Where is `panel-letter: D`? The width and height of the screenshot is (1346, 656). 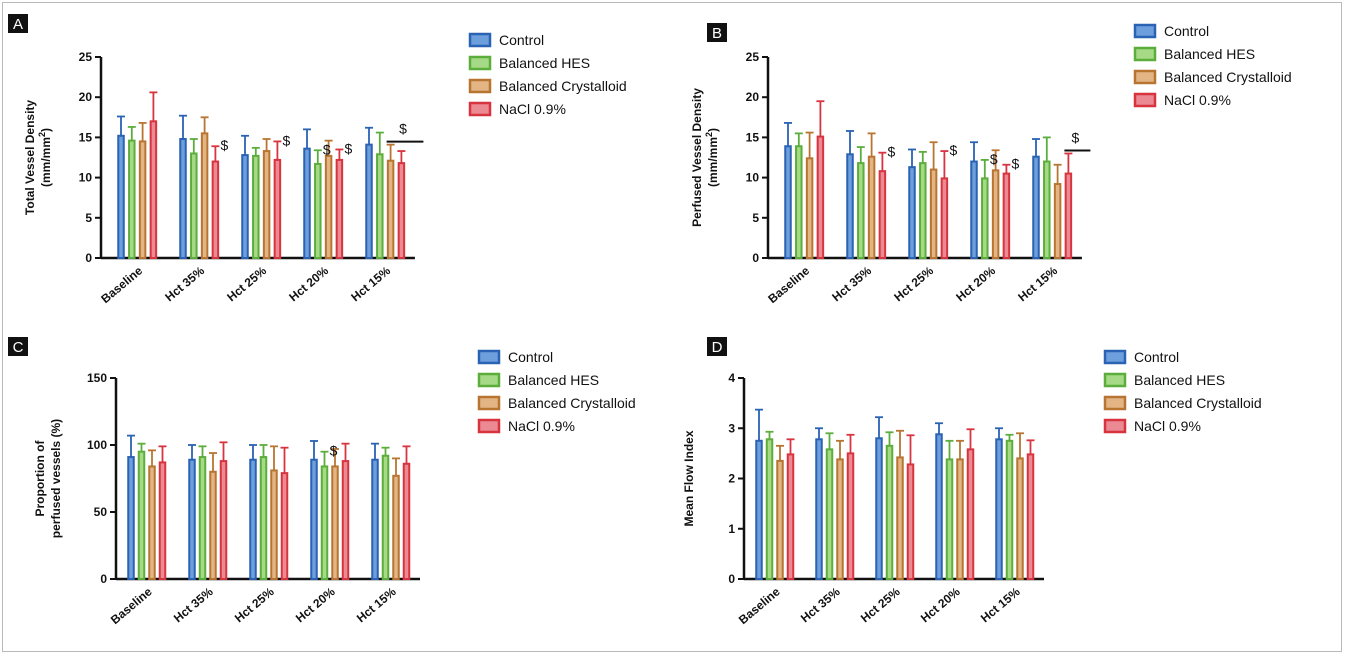 panel-letter: D is located at coordinates (717, 347).